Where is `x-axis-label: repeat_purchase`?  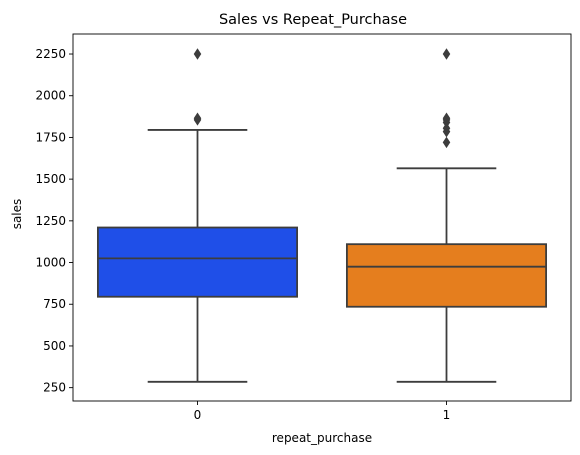 x-axis-label: repeat_purchase is located at coordinates (322, 438).